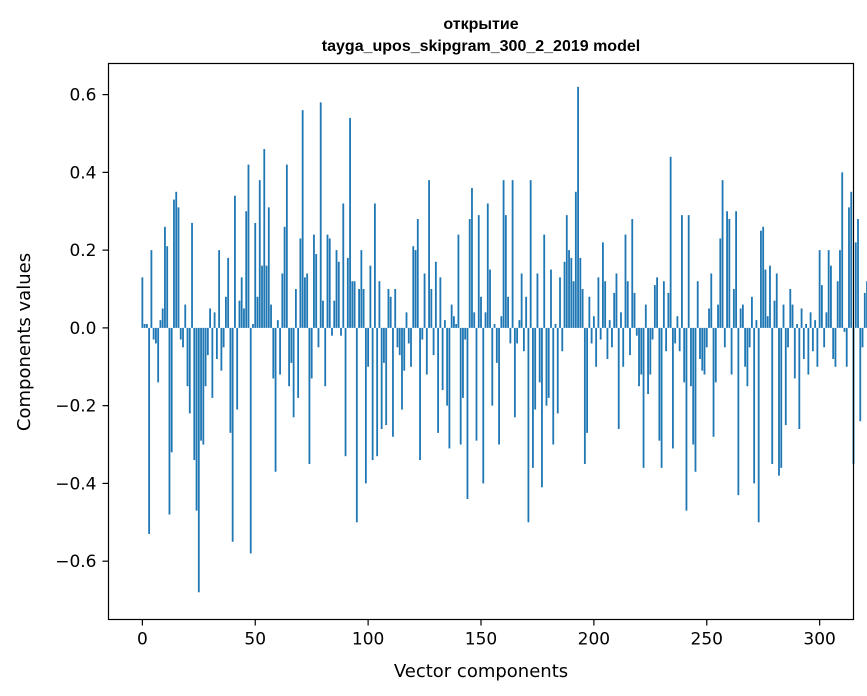  Describe the element at coordinates (480, 24) in the screenshot. I see `chart-title: открытие` at that location.